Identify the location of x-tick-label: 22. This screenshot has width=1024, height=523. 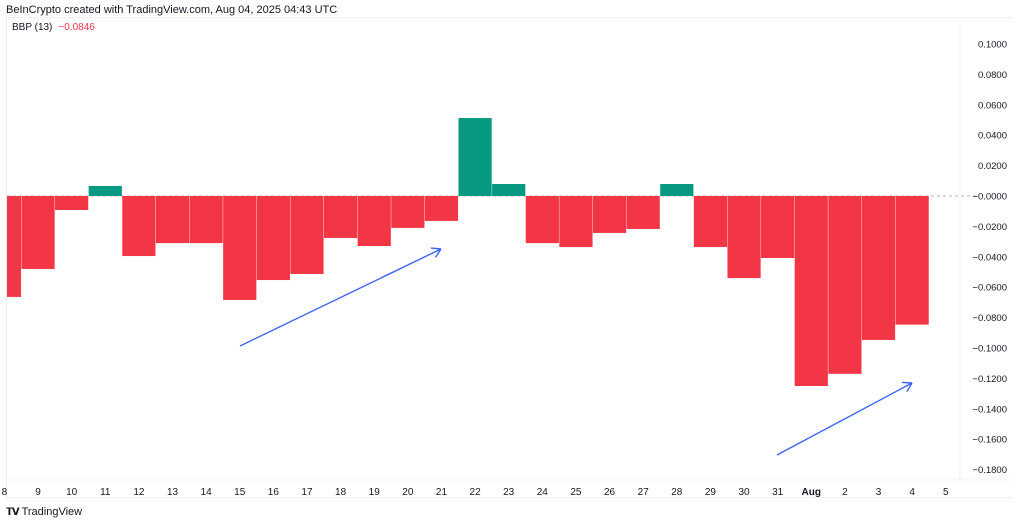
(476, 492).